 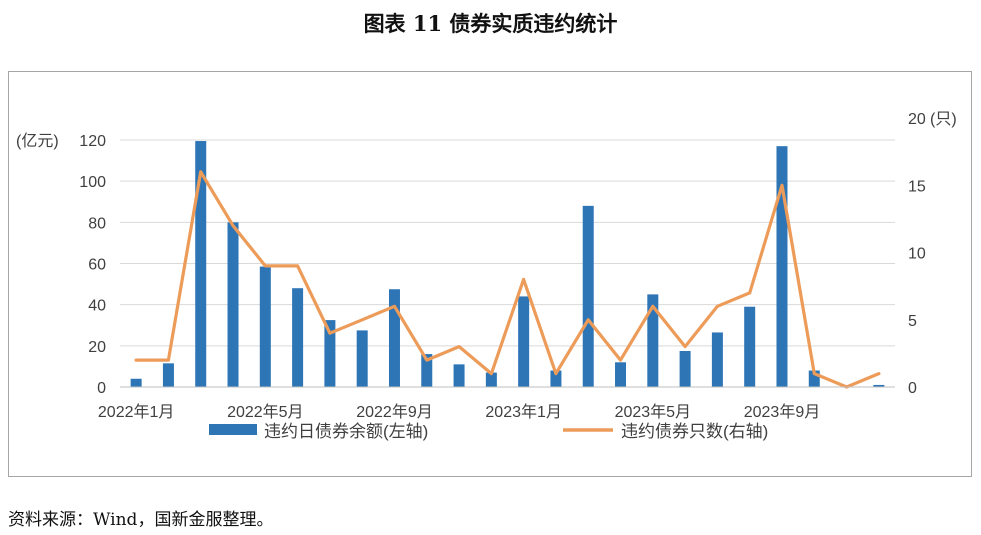 What do you see at coordinates (488, 431) in the screenshot?
I see `legend: 违约日债券余额(左轴) 违约债券只数(右轴)` at bounding box center [488, 431].